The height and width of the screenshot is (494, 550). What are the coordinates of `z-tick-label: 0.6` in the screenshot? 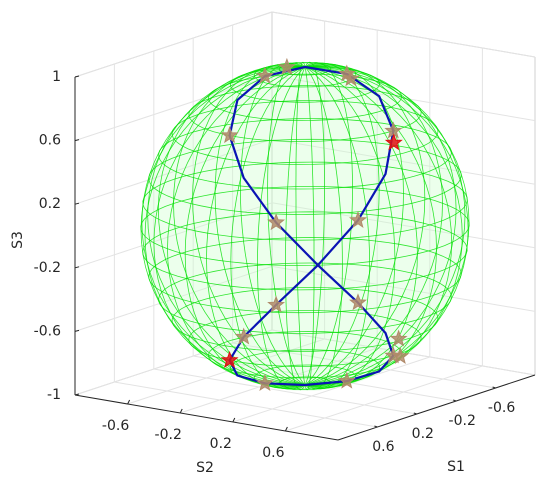 It's located at (50, 141).